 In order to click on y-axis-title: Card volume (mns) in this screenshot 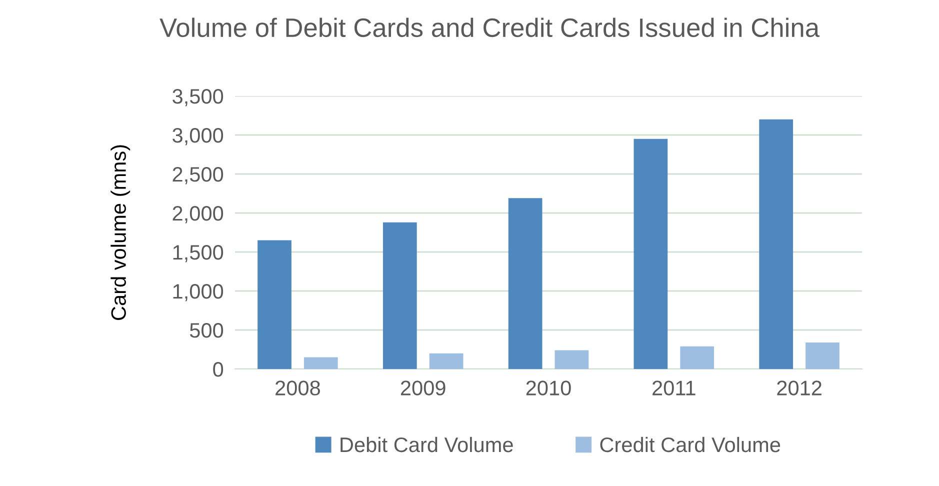, I will do `click(120, 232)`.